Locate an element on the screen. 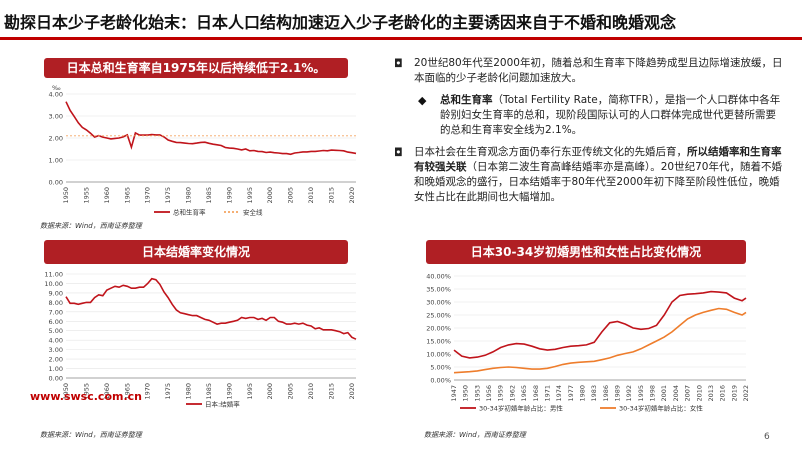 This screenshot has height=451, width=802. y-tick-label: 3.00 is located at coordinates (56, 117).